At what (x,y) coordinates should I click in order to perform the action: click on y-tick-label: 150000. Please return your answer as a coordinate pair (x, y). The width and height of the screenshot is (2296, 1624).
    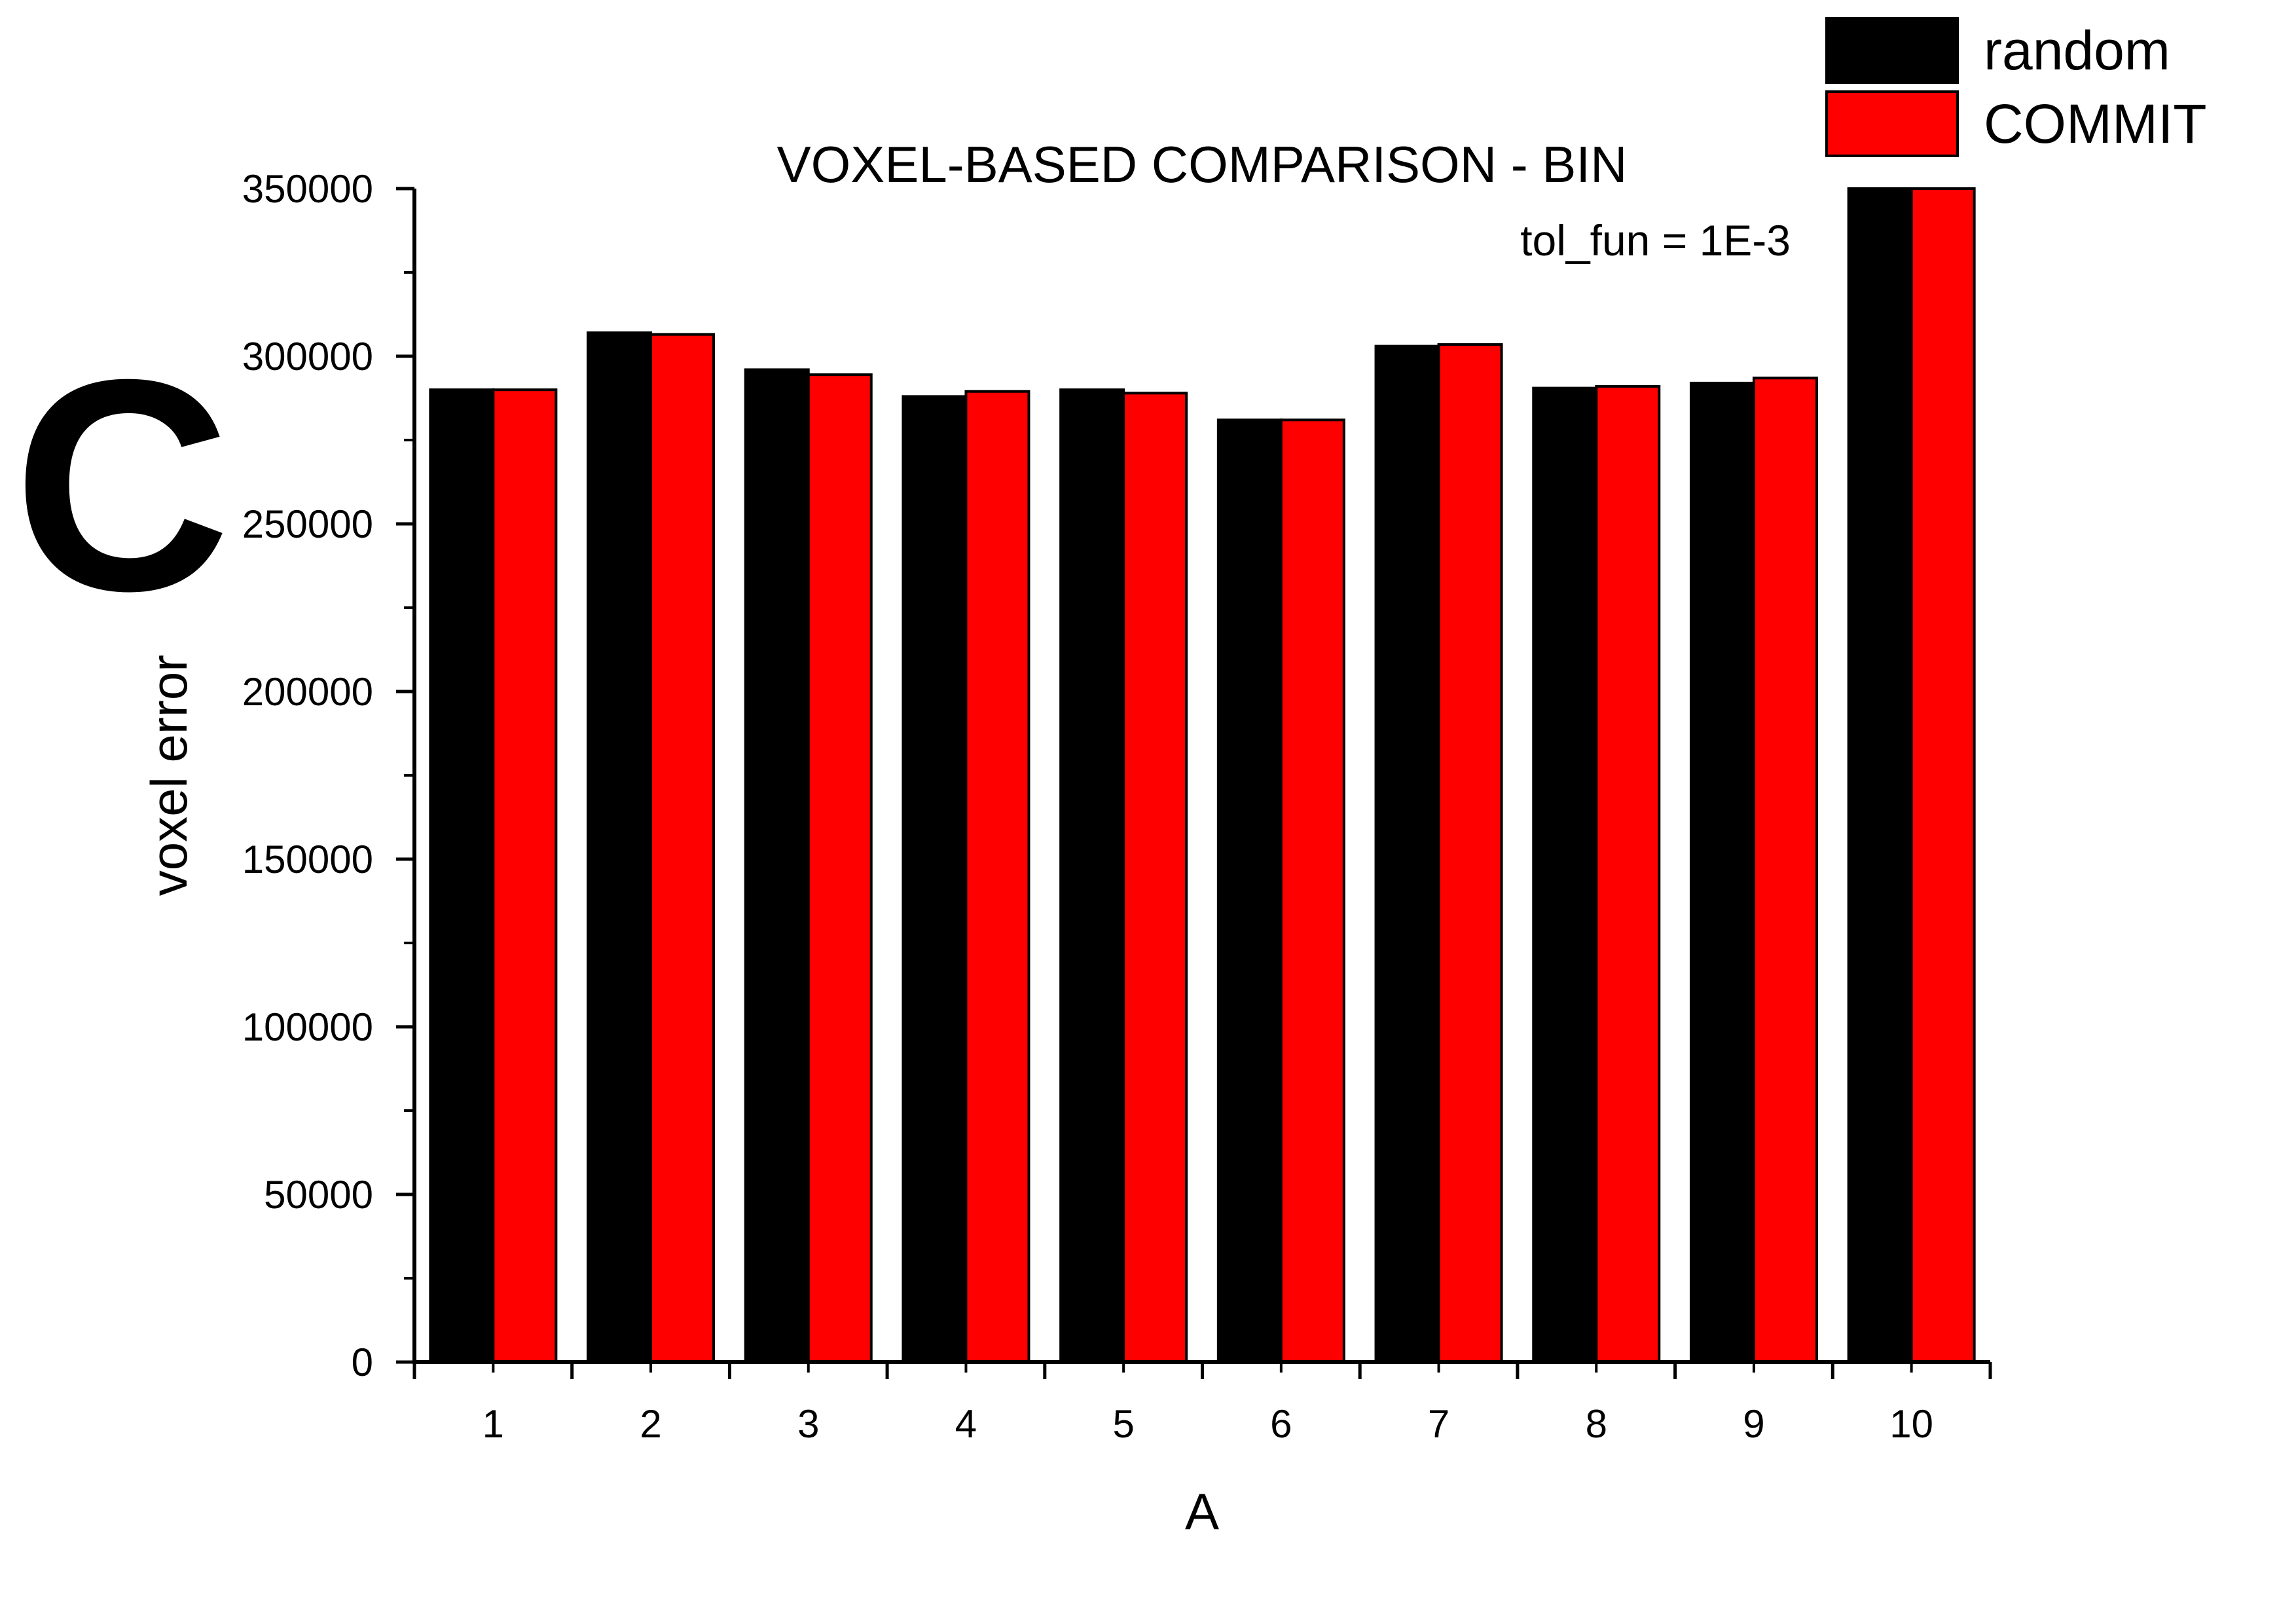
    Looking at the image, I should click on (307, 859).